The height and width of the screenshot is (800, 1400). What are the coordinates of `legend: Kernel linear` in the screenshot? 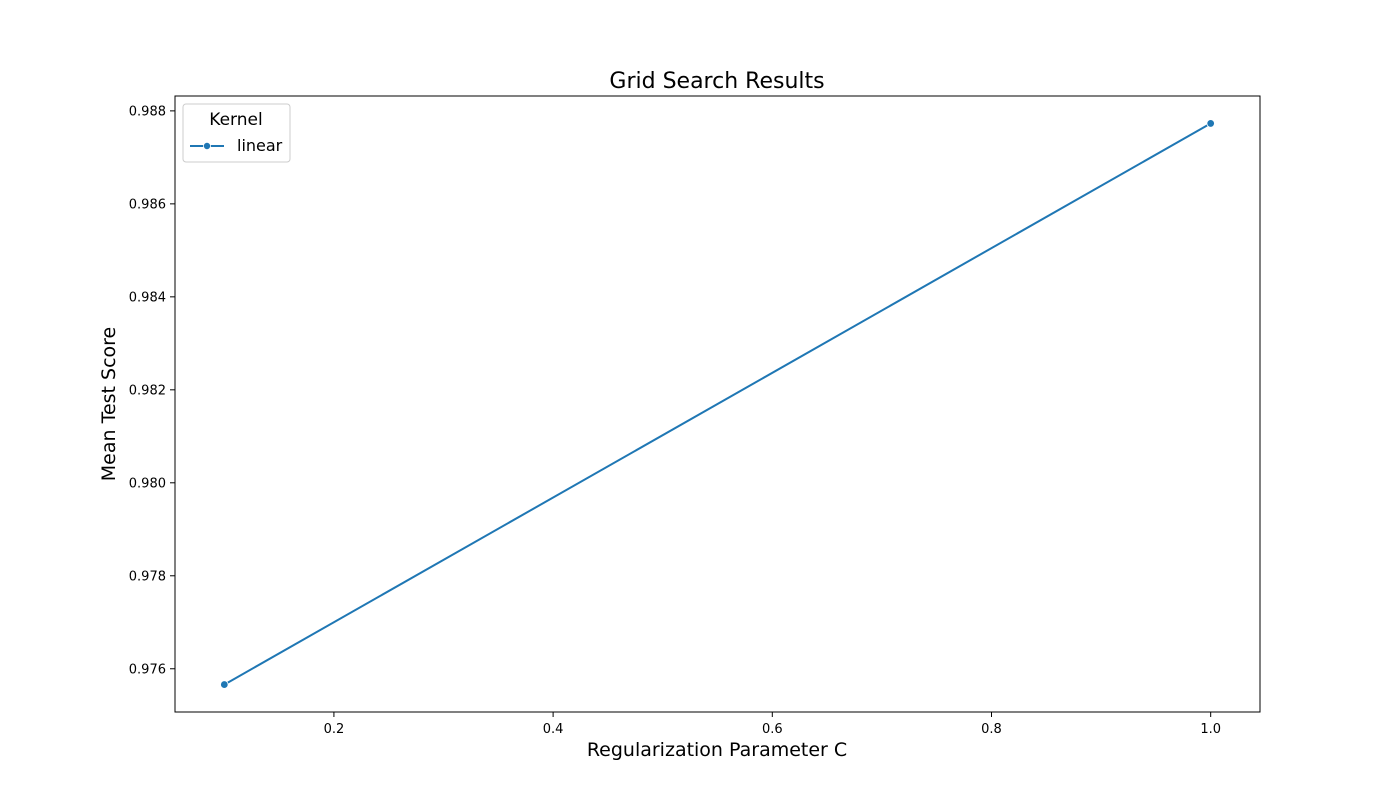 It's located at (236, 133).